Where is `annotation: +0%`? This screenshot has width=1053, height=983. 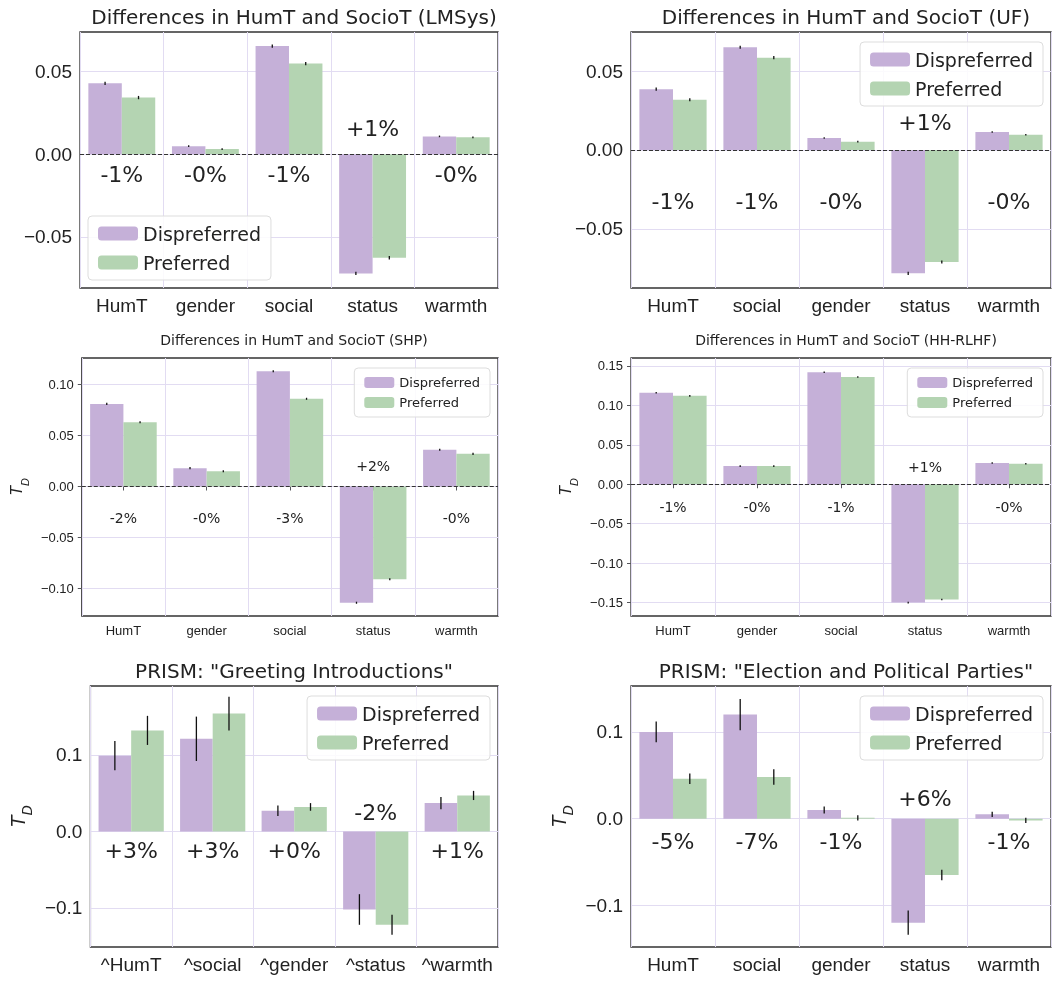
annotation: +0% is located at coordinates (294, 850).